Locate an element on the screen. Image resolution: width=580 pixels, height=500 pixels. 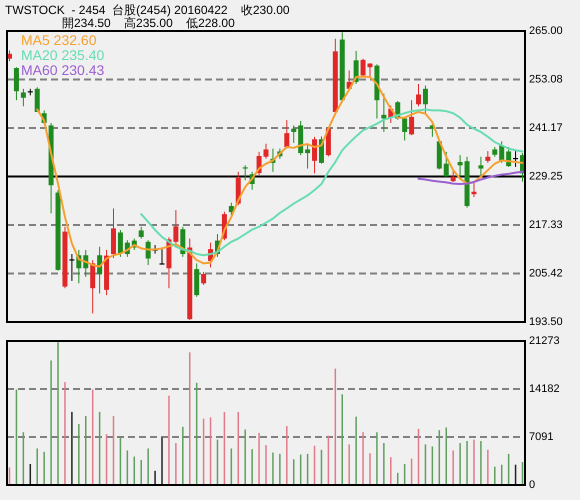
y-tick-label: 265.00 is located at coordinates (546, 31).